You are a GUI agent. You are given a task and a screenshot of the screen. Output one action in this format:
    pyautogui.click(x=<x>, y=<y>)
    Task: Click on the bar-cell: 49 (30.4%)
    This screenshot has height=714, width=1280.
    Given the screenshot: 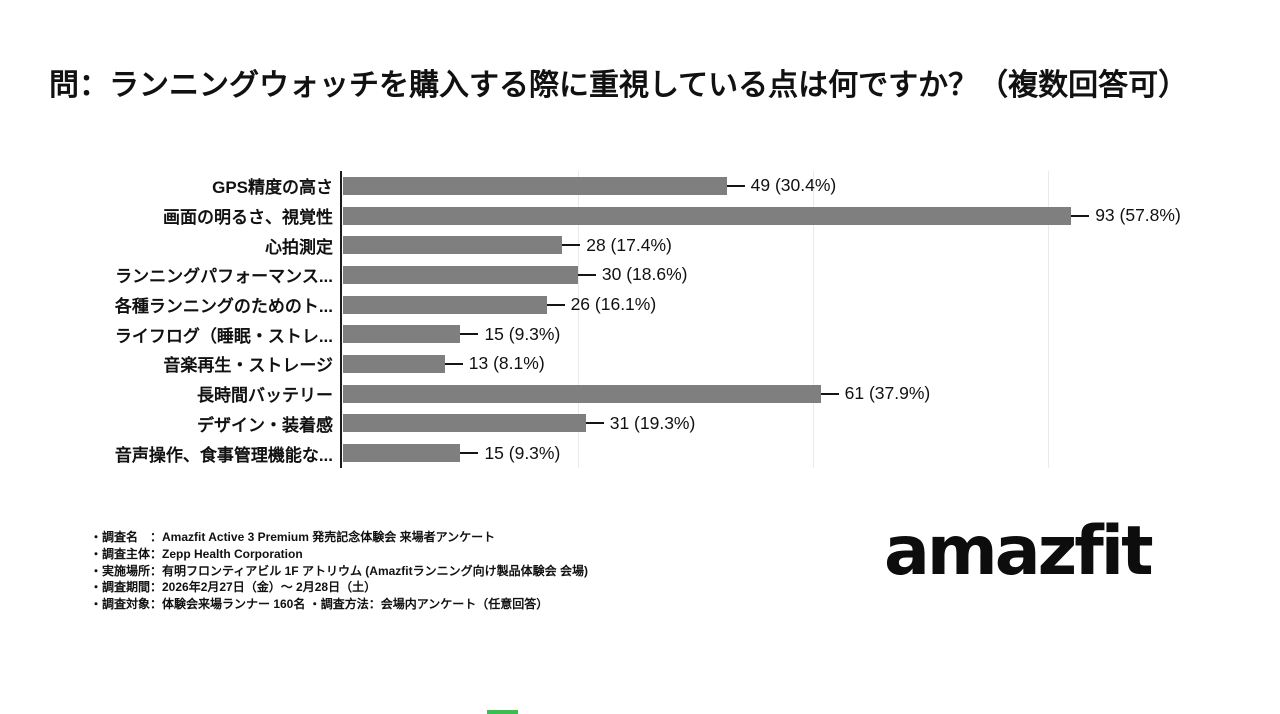 What is the action you would take?
    pyautogui.click(x=811, y=185)
    